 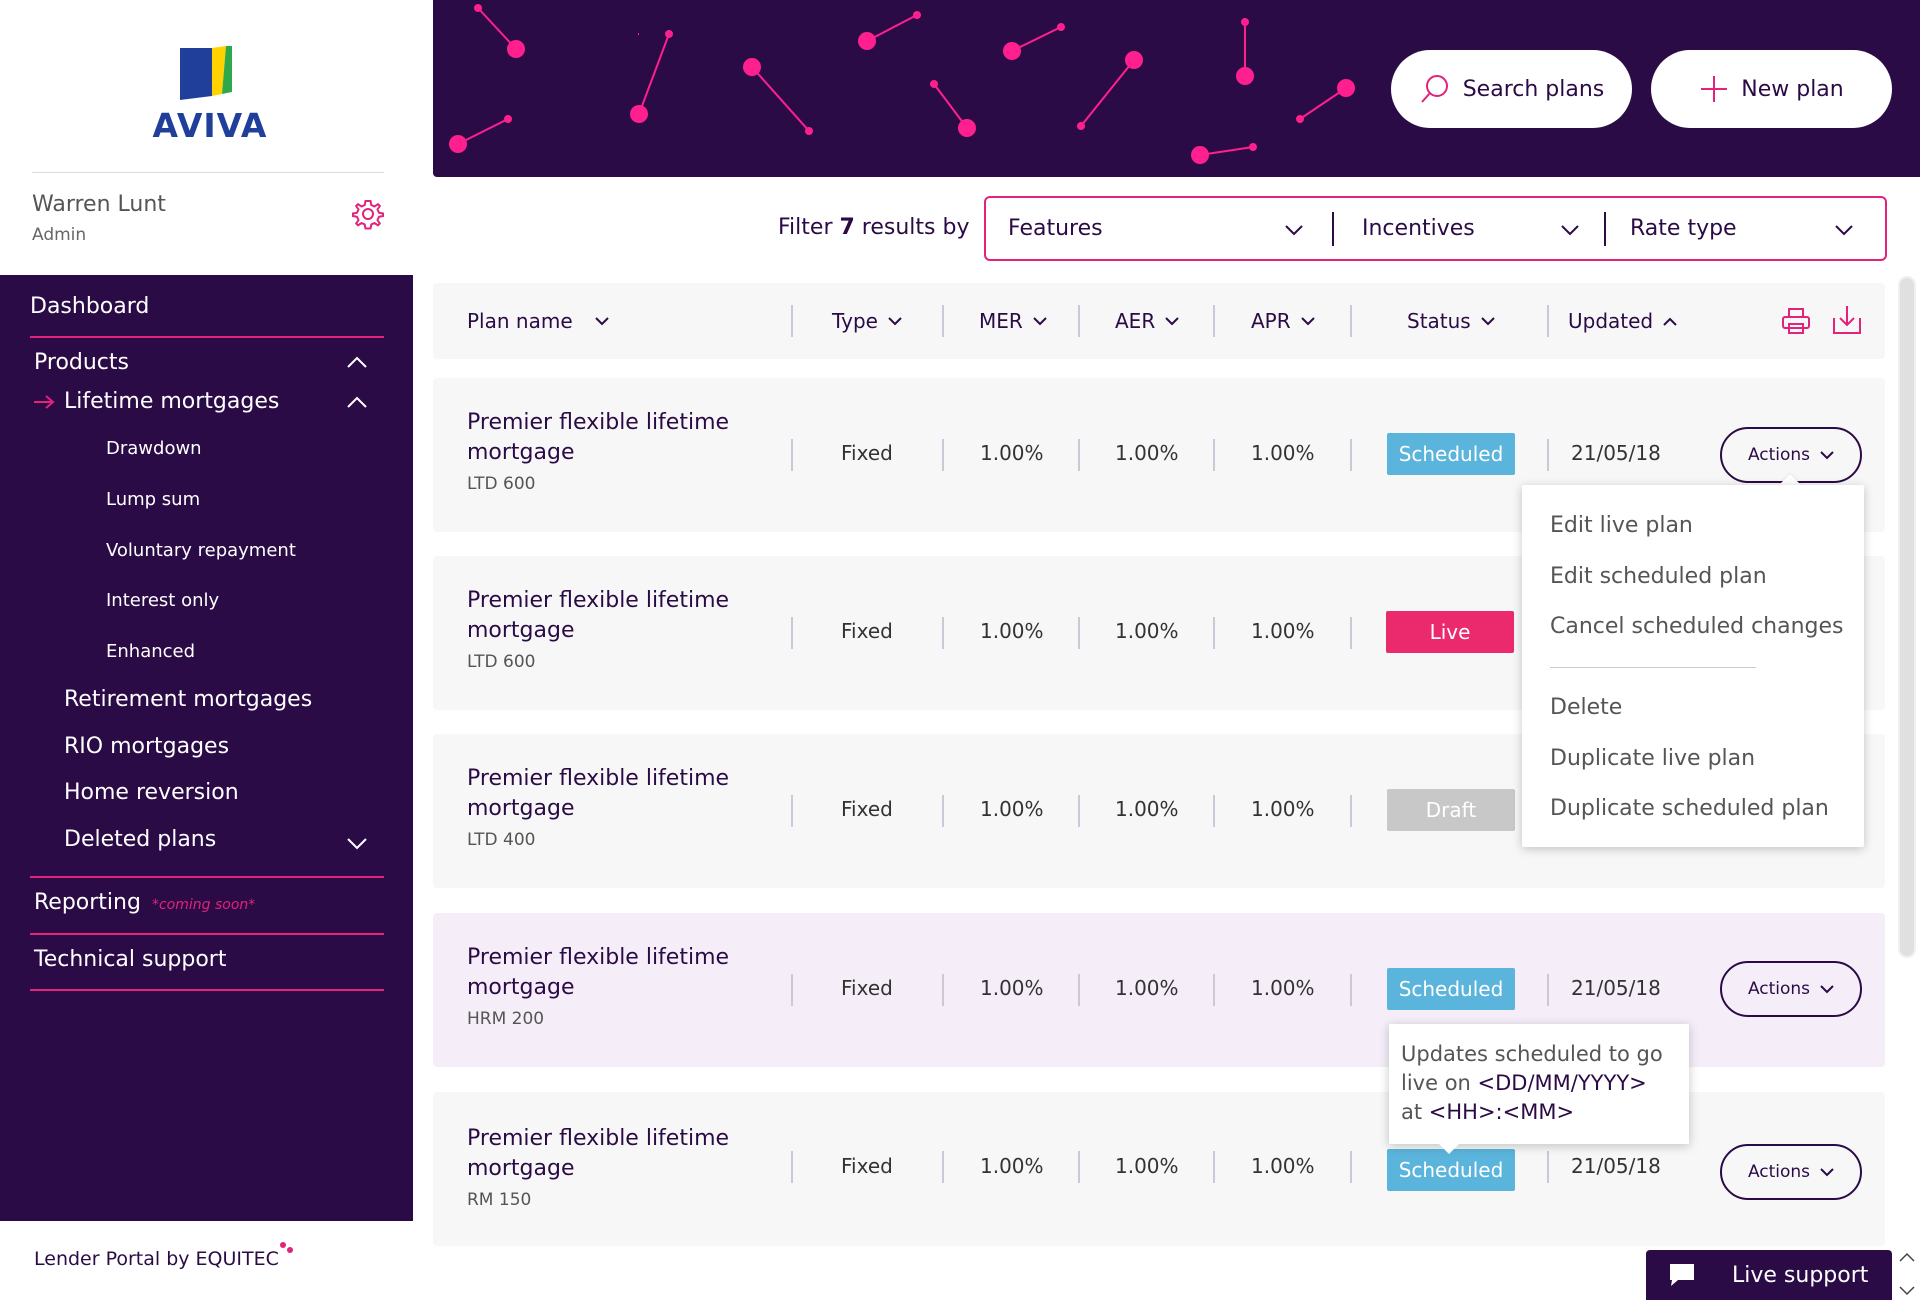 What do you see at coordinates (1586, 707) in the screenshot?
I see `menu-delete: Delete` at bounding box center [1586, 707].